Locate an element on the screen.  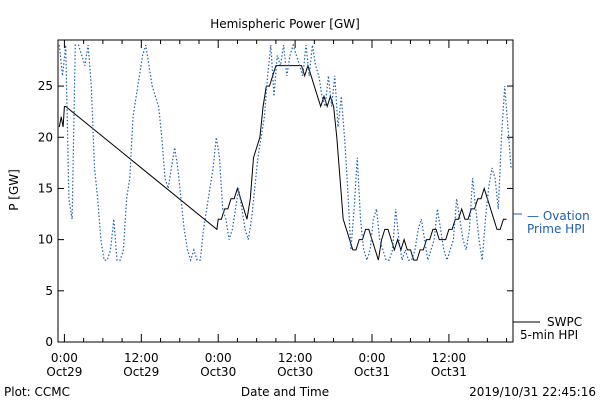
legend-swpc-line2: 5-min HPI is located at coordinates (549, 335).